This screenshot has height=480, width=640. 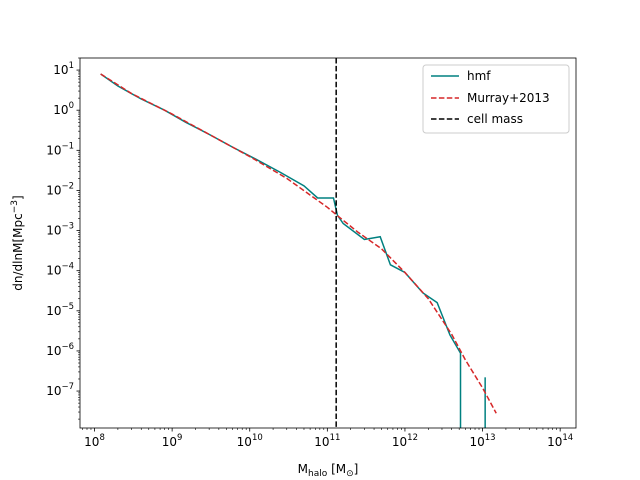 I want to click on x-tick-label: 10¹⁰, so click(x=250, y=441).